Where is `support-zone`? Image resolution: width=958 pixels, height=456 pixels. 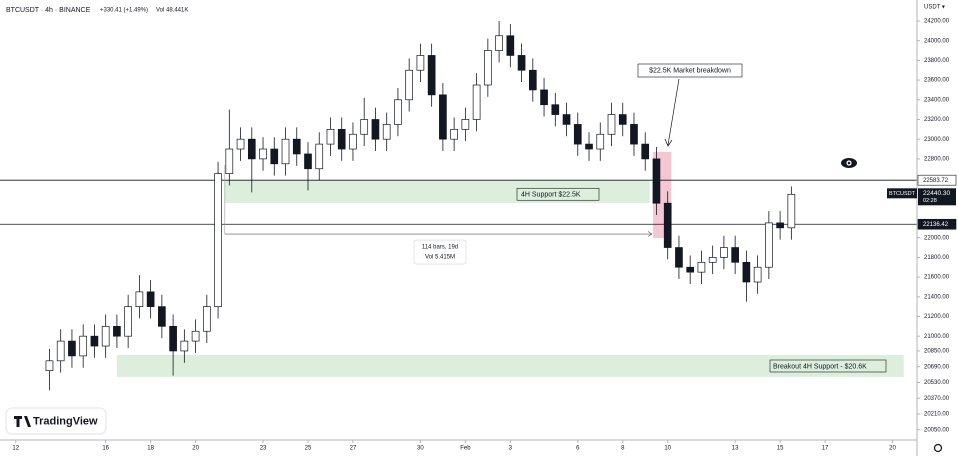 support-zone is located at coordinates (510, 365).